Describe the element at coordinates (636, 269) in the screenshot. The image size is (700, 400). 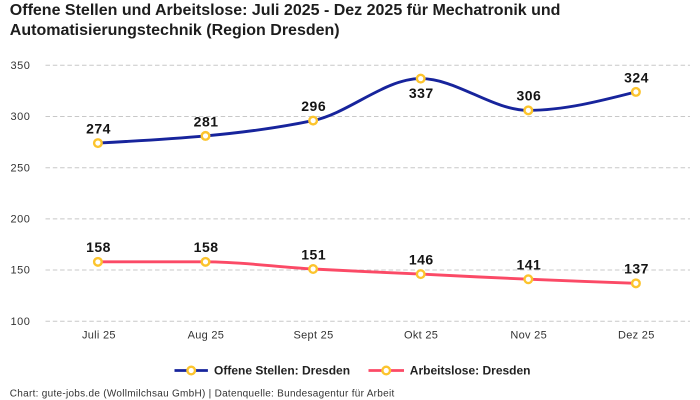
I see `svg-text: 137` at that location.